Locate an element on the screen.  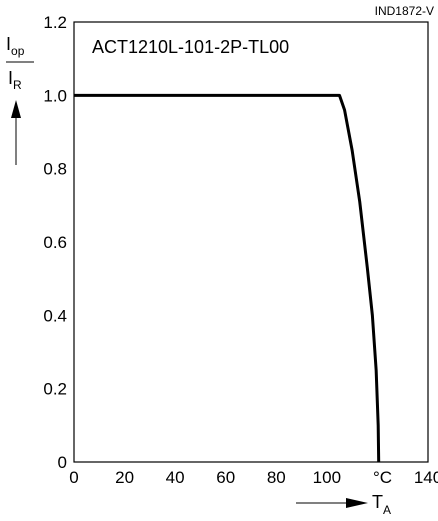
x-tick-label: 0 is located at coordinates (73, 477).